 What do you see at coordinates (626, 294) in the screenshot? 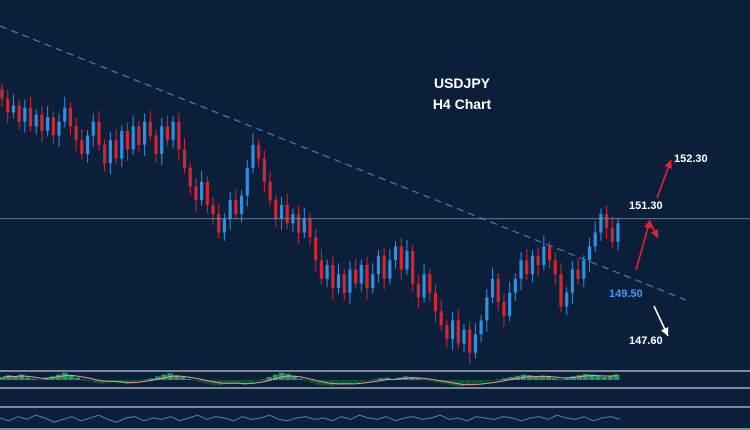
I see `level-label-149-50: 149.50` at bounding box center [626, 294].